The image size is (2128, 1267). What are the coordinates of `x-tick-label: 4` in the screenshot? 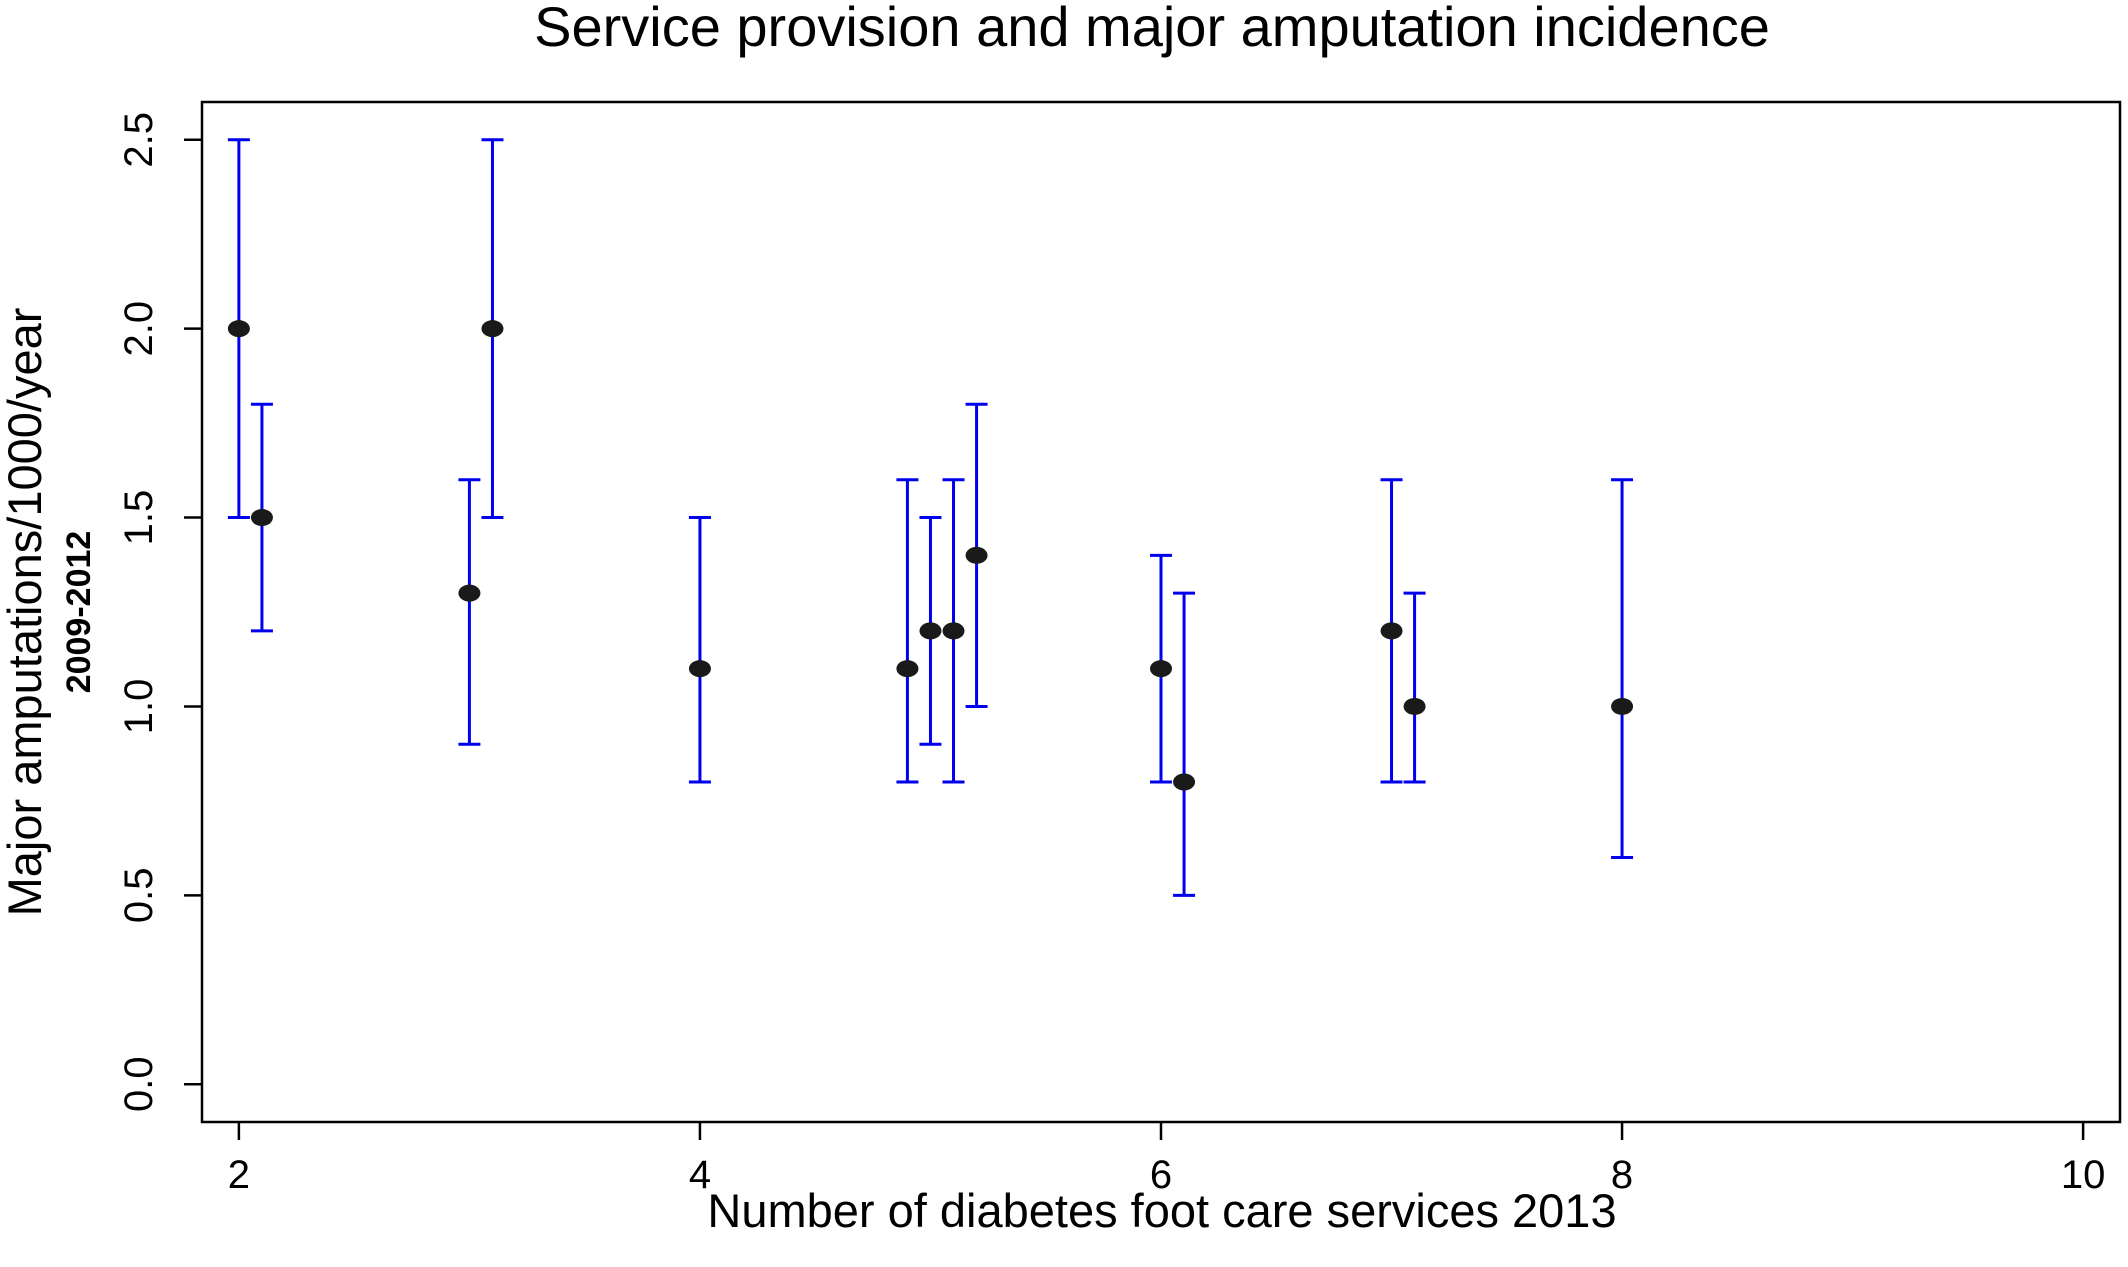 It's located at (700, 1175).